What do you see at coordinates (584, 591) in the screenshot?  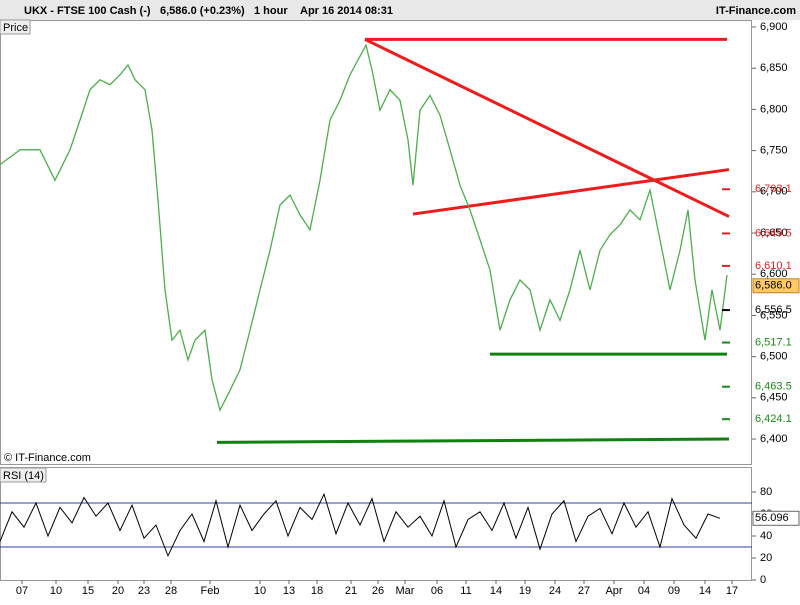 I see `x-tick-label: 27` at bounding box center [584, 591].